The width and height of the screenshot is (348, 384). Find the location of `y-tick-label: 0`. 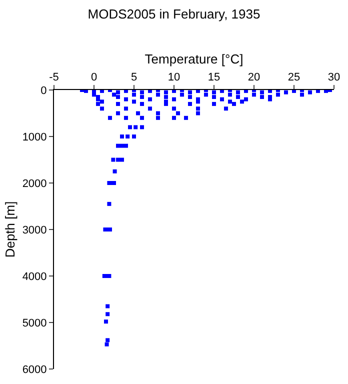

y-tick-label: 0 is located at coordinates (43, 90).